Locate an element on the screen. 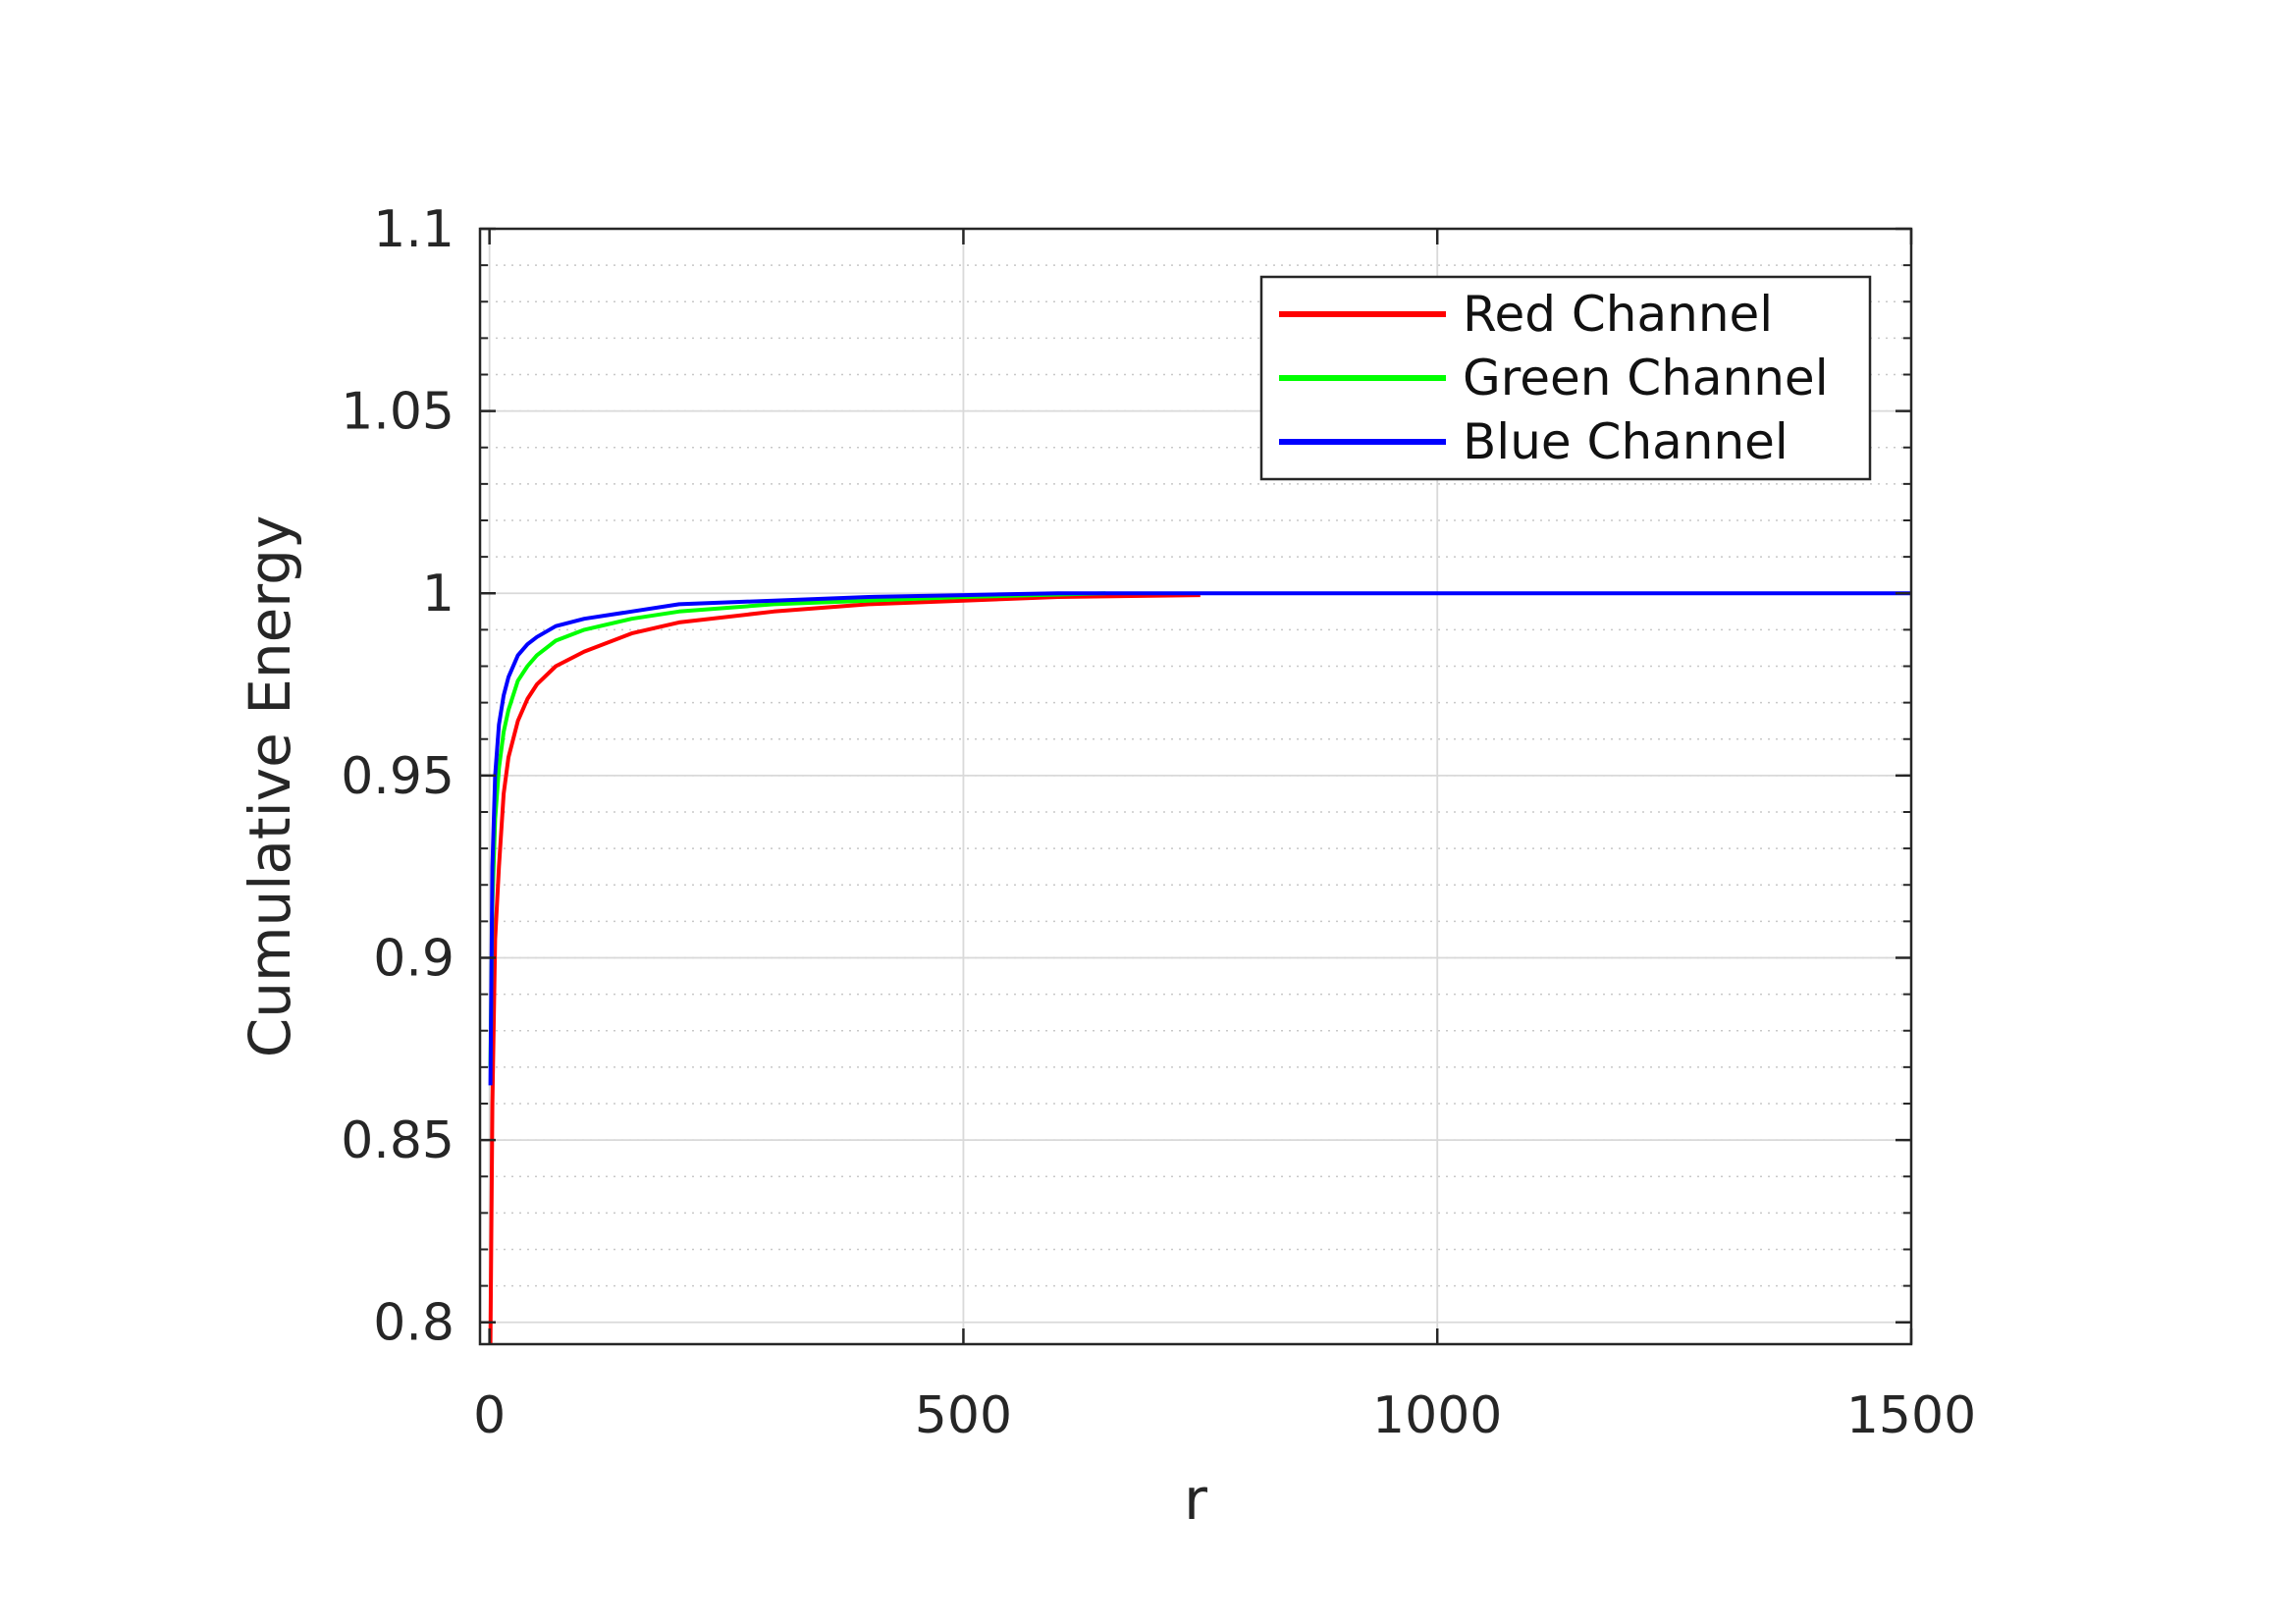 This screenshot has width=2296, height=1624. legend: Red Channel Green Channel Blue Channel is located at coordinates (1566, 378).